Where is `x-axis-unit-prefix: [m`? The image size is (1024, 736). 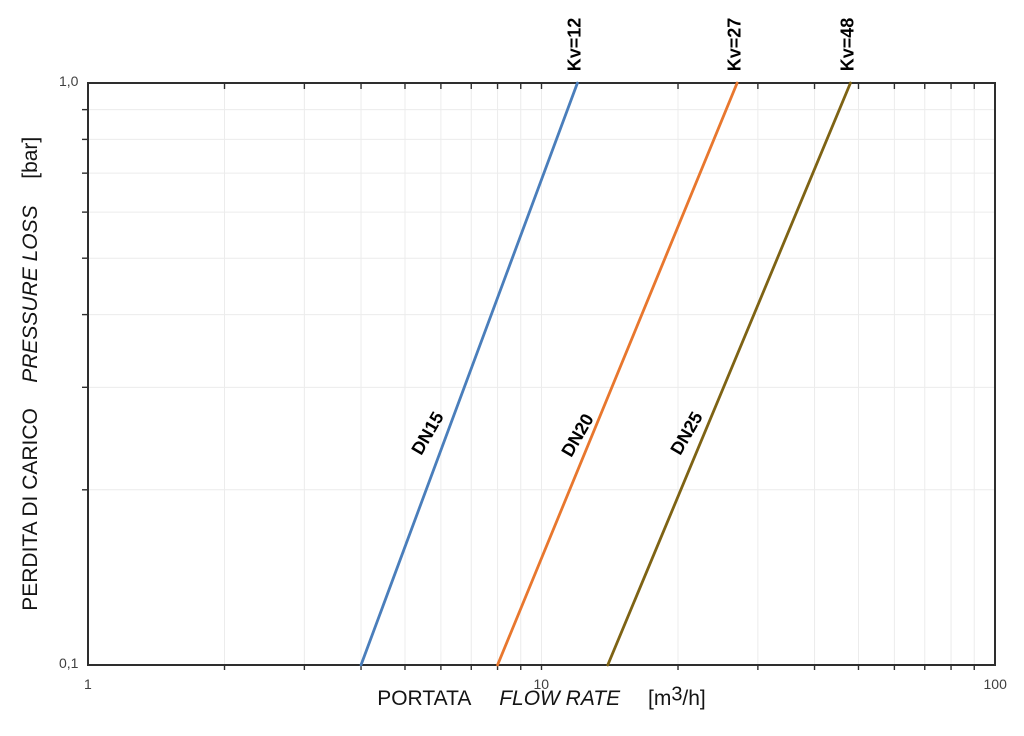 x-axis-unit-prefix: [m is located at coordinates (659, 698).